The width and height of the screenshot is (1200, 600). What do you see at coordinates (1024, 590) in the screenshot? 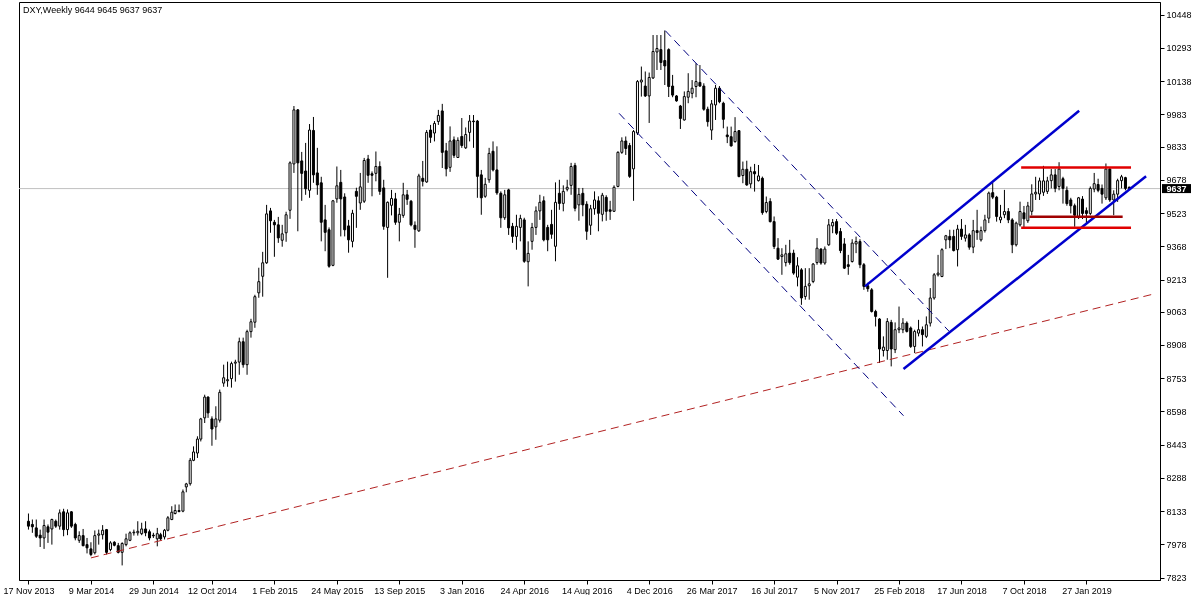
I see `x-tick-label: 7 Oct 2018` at bounding box center [1024, 590].